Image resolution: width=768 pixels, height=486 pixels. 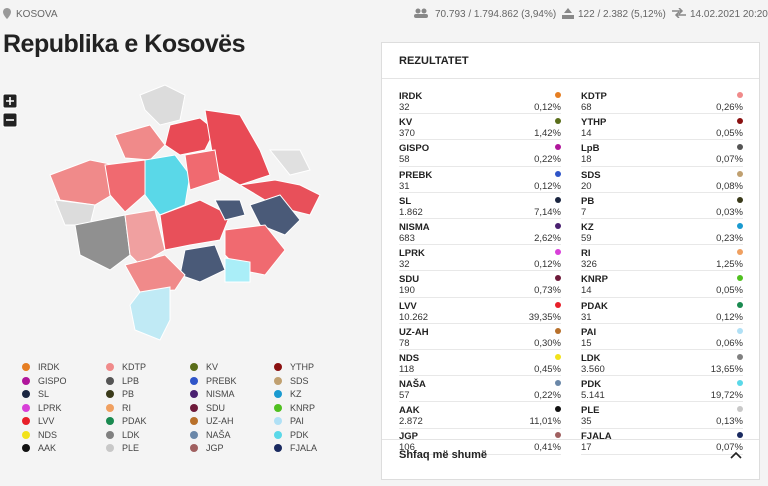 What do you see at coordinates (64, 381) in the screenshot?
I see `legend-item: GISPO` at bounding box center [64, 381].